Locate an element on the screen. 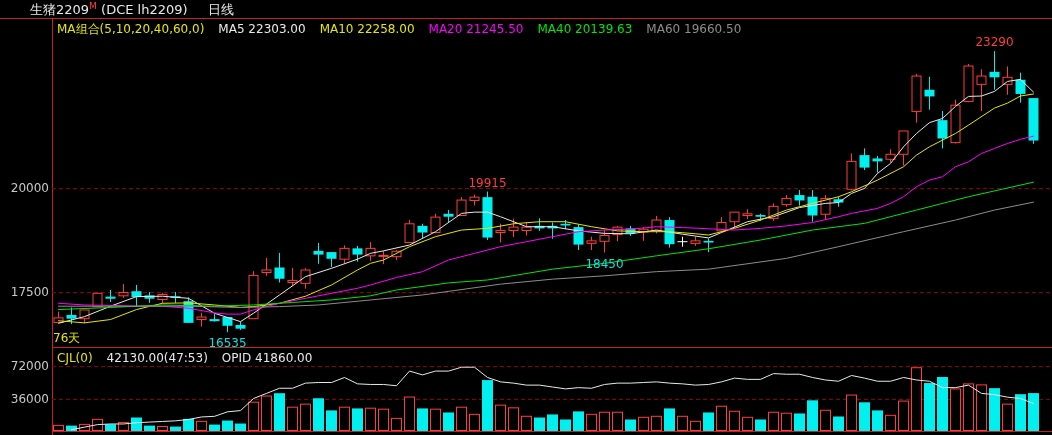 The width and height of the screenshot is (1052, 435). y-tick-label: 72000 is located at coordinates (29, 366).